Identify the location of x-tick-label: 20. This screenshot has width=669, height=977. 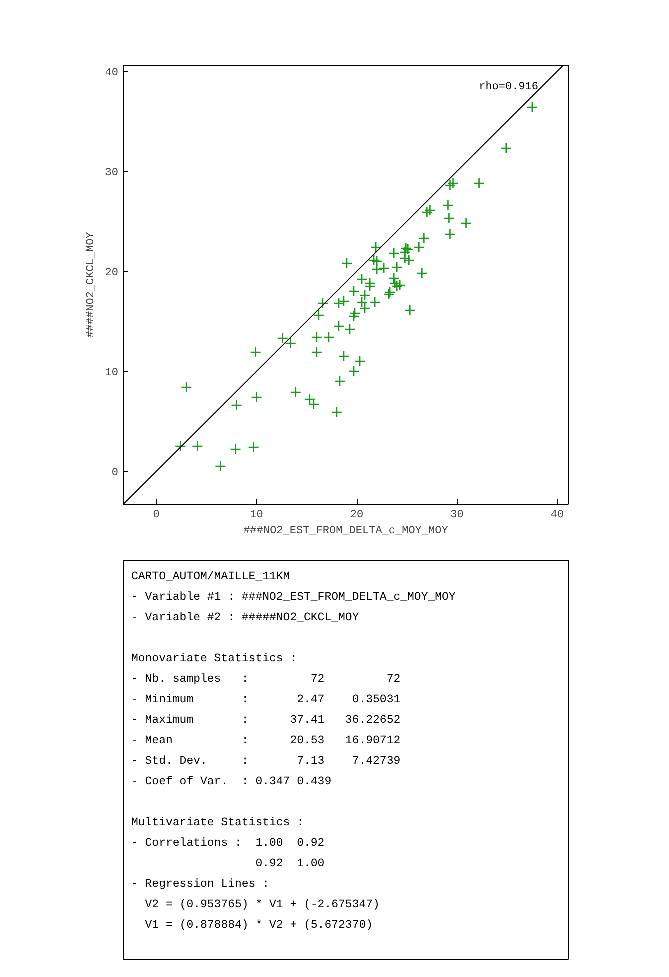
(357, 516).